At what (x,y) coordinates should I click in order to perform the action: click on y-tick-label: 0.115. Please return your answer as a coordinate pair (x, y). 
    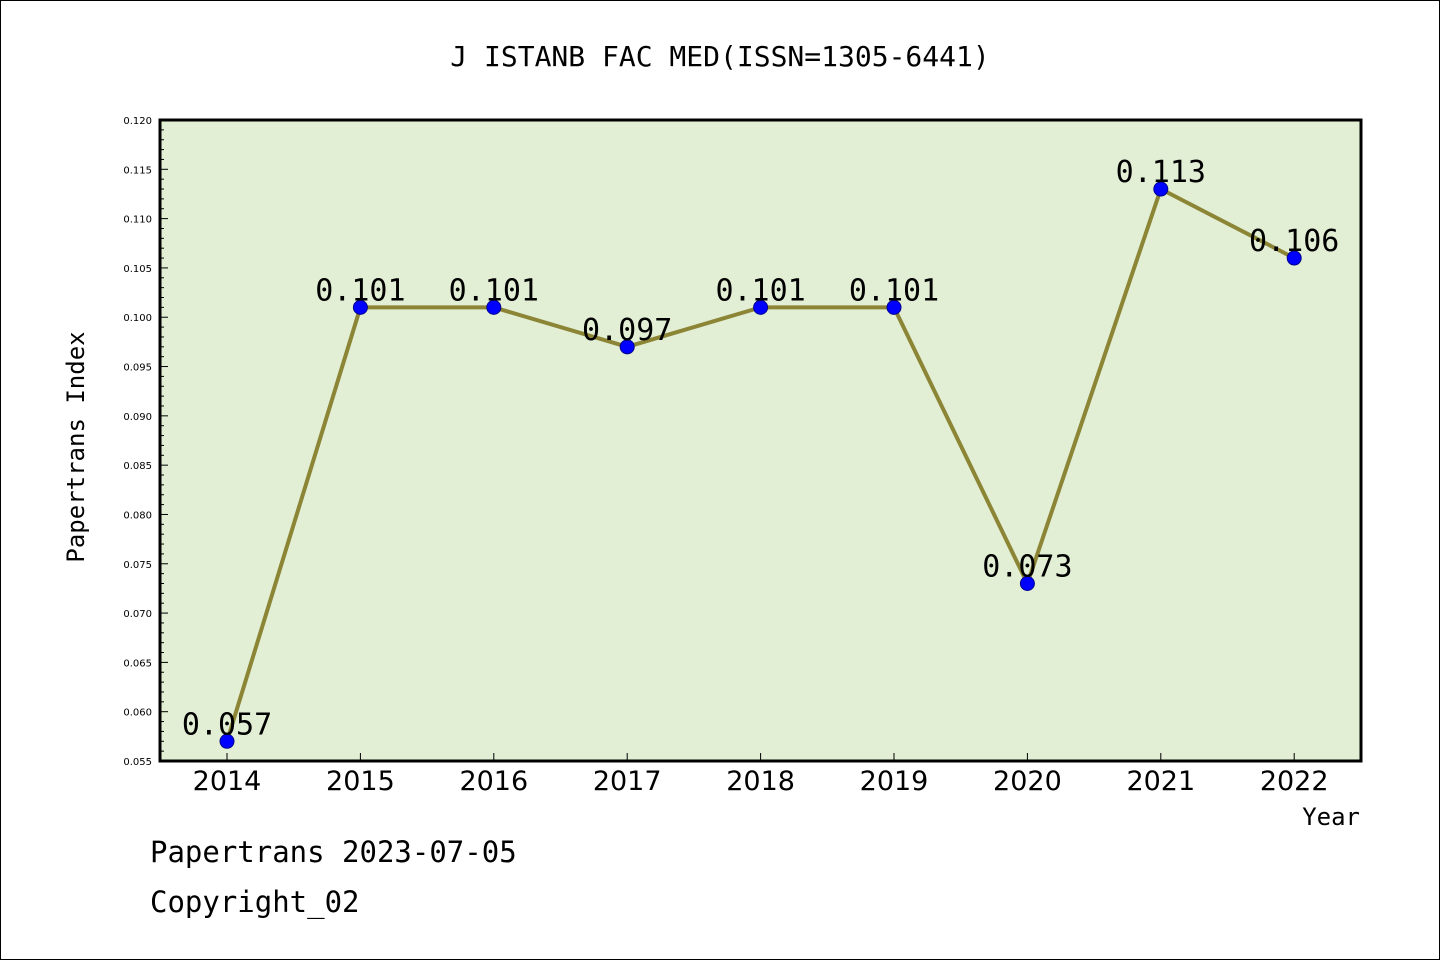
    Looking at the image, I should click on (137, 170).